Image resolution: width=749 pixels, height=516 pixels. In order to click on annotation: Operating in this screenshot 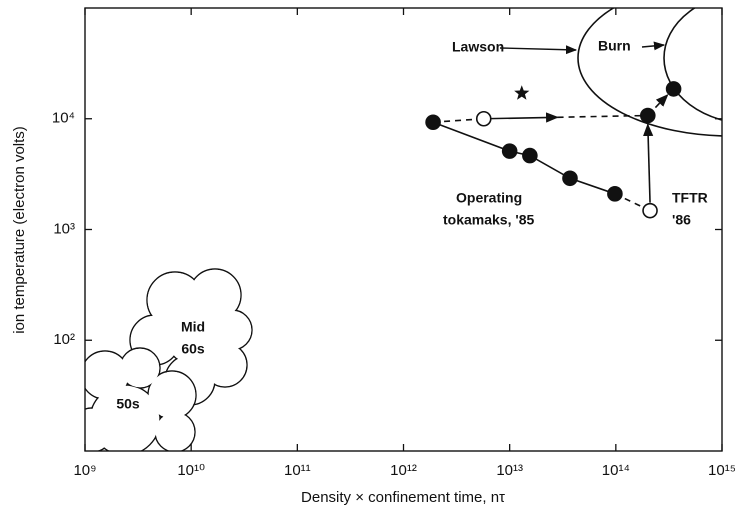, I will do `click(489, 198)`.